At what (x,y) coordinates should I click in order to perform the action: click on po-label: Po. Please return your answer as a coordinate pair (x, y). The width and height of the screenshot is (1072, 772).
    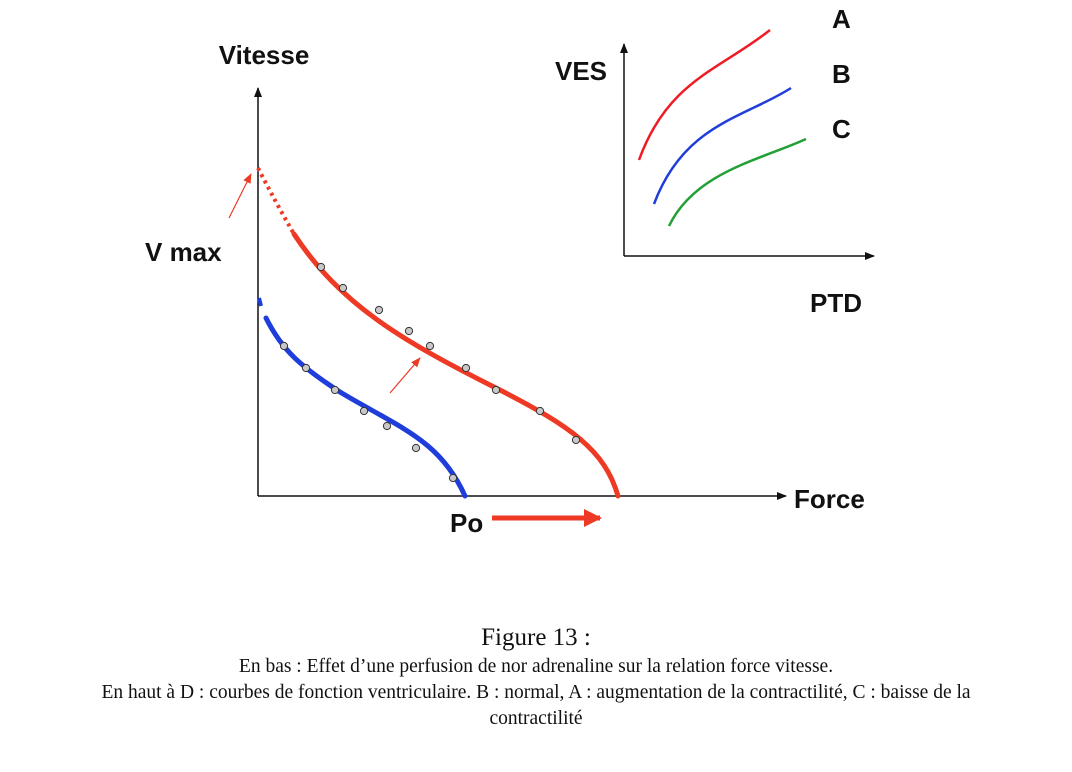
    Looking at the image, I should click on (466, 523).